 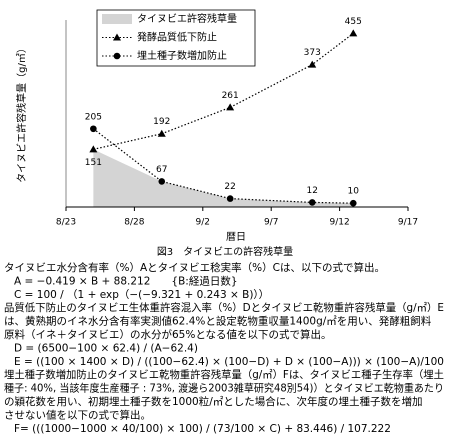 I want to click on x-tick-label: 9/2, so click(x=203, y=223).